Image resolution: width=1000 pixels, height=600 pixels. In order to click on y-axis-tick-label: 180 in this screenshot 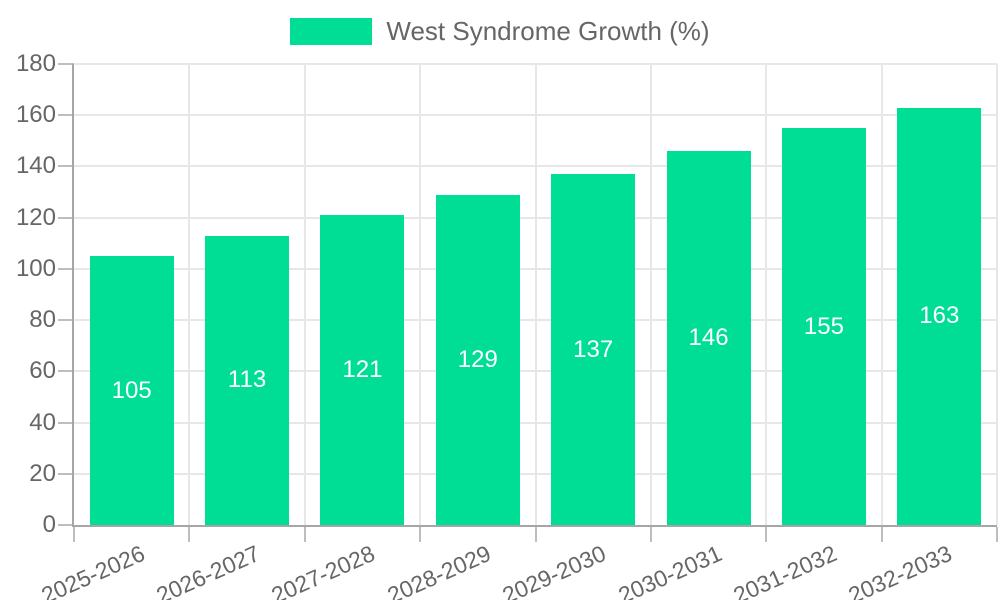, I will do `click(35, 63)`.